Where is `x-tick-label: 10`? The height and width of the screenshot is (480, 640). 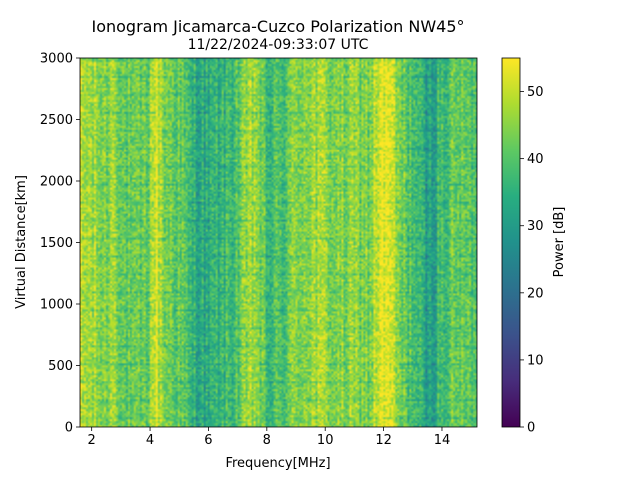
x-tick-label: 10 is located at coordinates (325, 440).